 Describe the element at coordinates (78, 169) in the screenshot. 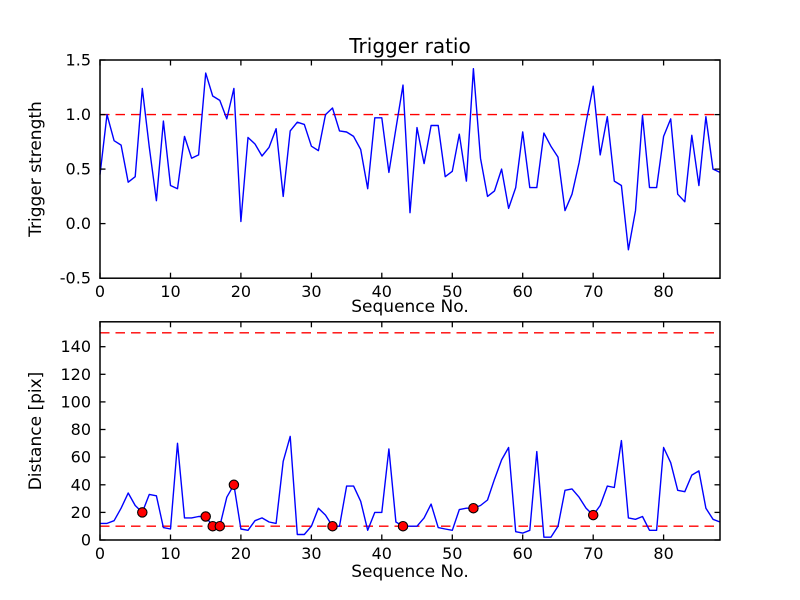

I see `y-tick-label: 0.5` at that location.